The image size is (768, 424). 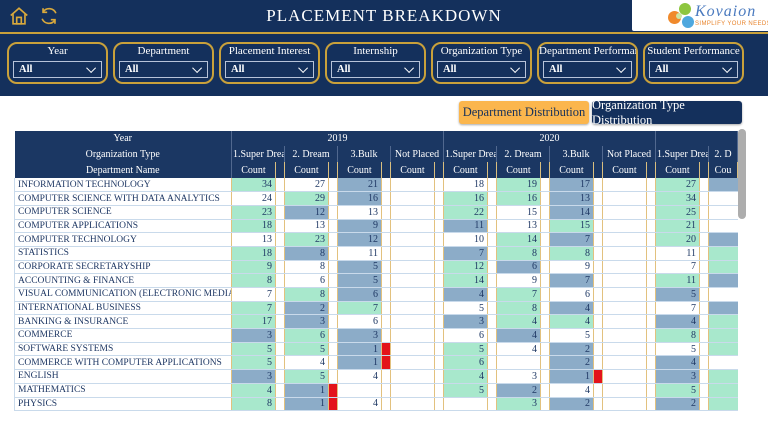 I want to click on slicer-dropdown-department: All, so click(x=163, y=69).